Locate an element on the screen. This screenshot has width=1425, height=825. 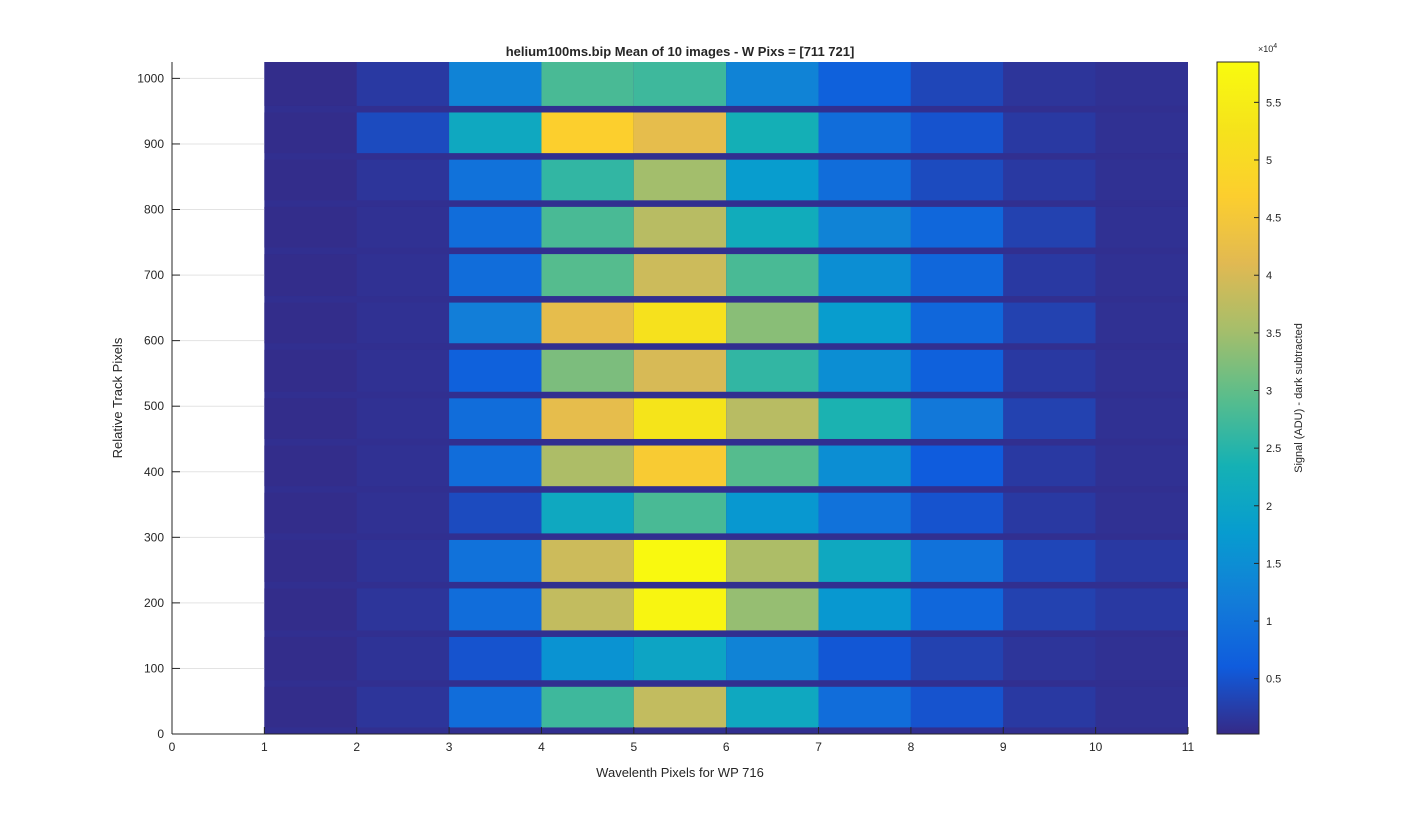
colorbar-ticks: 0.5 1 1.5 2 2.5 3 3.5 4 4.5 5 5.5 is located at coordinates (1267, 391).